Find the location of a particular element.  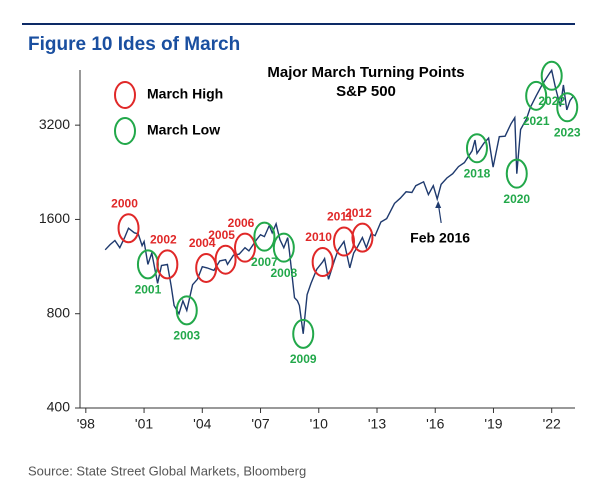

x-tick-label: '98 is located at coordinates (86, 424).